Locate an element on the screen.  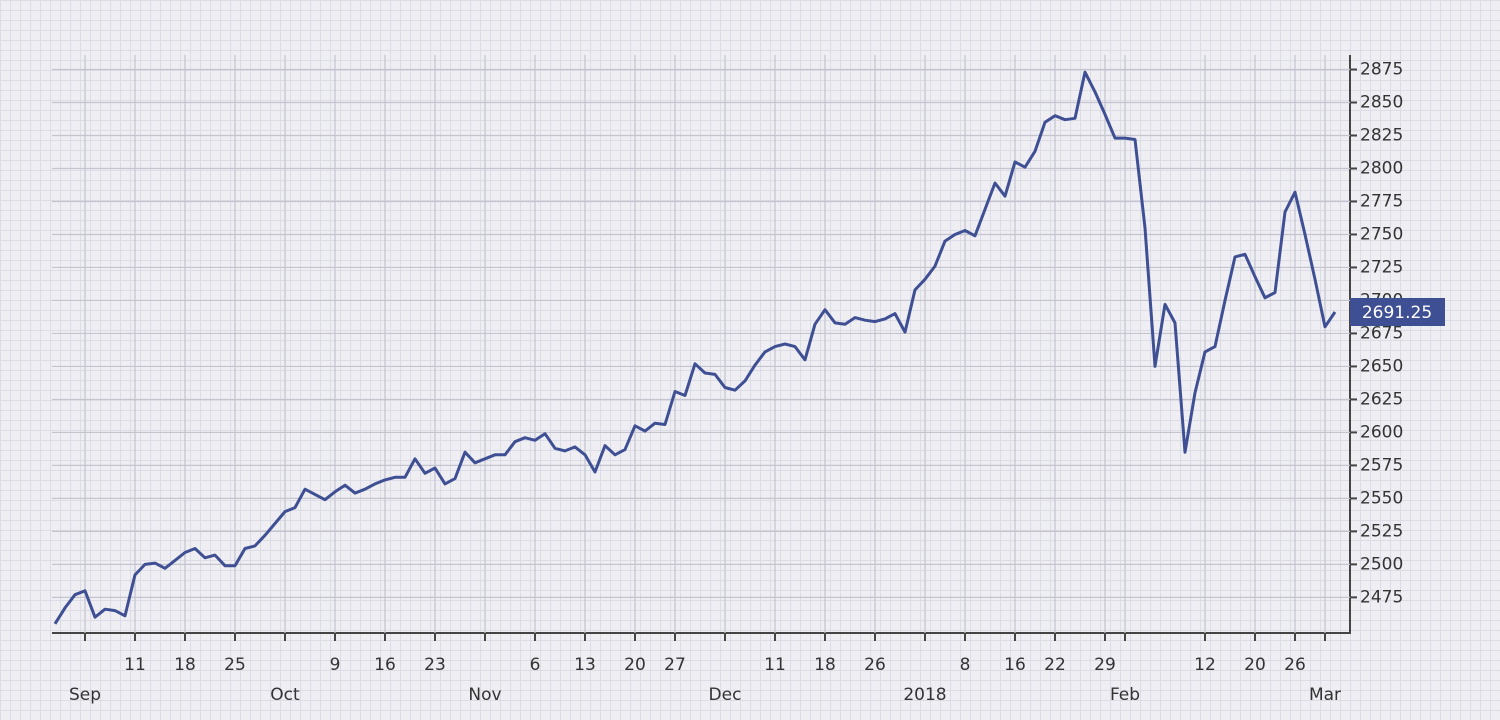
last-value-label: 2691.25 is located at coordinates (1397, 313).